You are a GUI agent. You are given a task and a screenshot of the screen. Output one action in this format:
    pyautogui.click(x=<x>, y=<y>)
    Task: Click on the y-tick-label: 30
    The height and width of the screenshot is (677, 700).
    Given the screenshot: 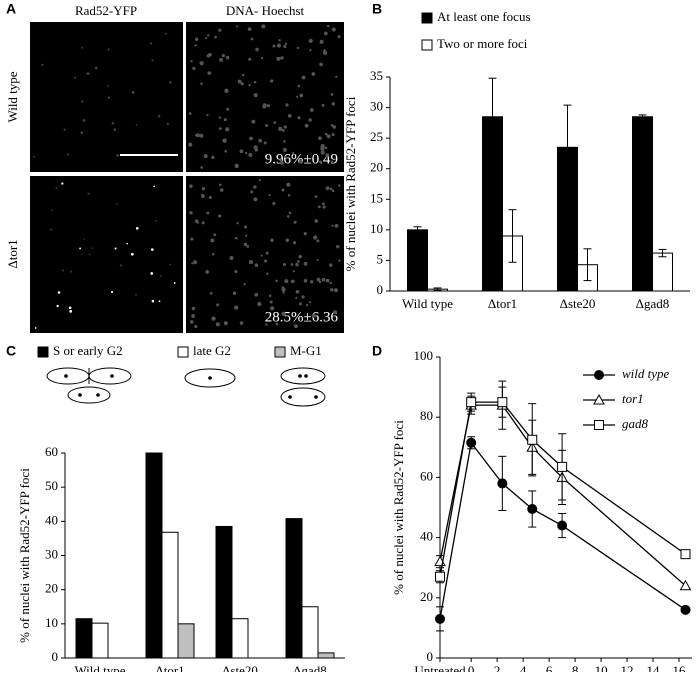 What is the action you would take?
    pyautogui.click(x=51, y=553)
    